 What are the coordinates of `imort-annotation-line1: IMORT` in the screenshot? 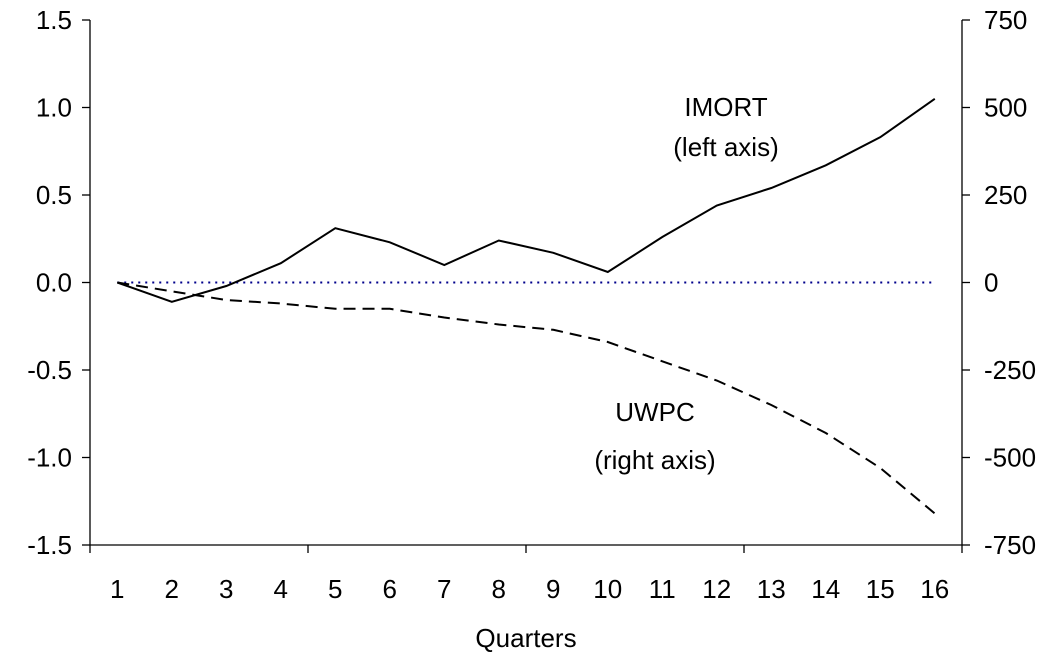 It's located at (725, 107).